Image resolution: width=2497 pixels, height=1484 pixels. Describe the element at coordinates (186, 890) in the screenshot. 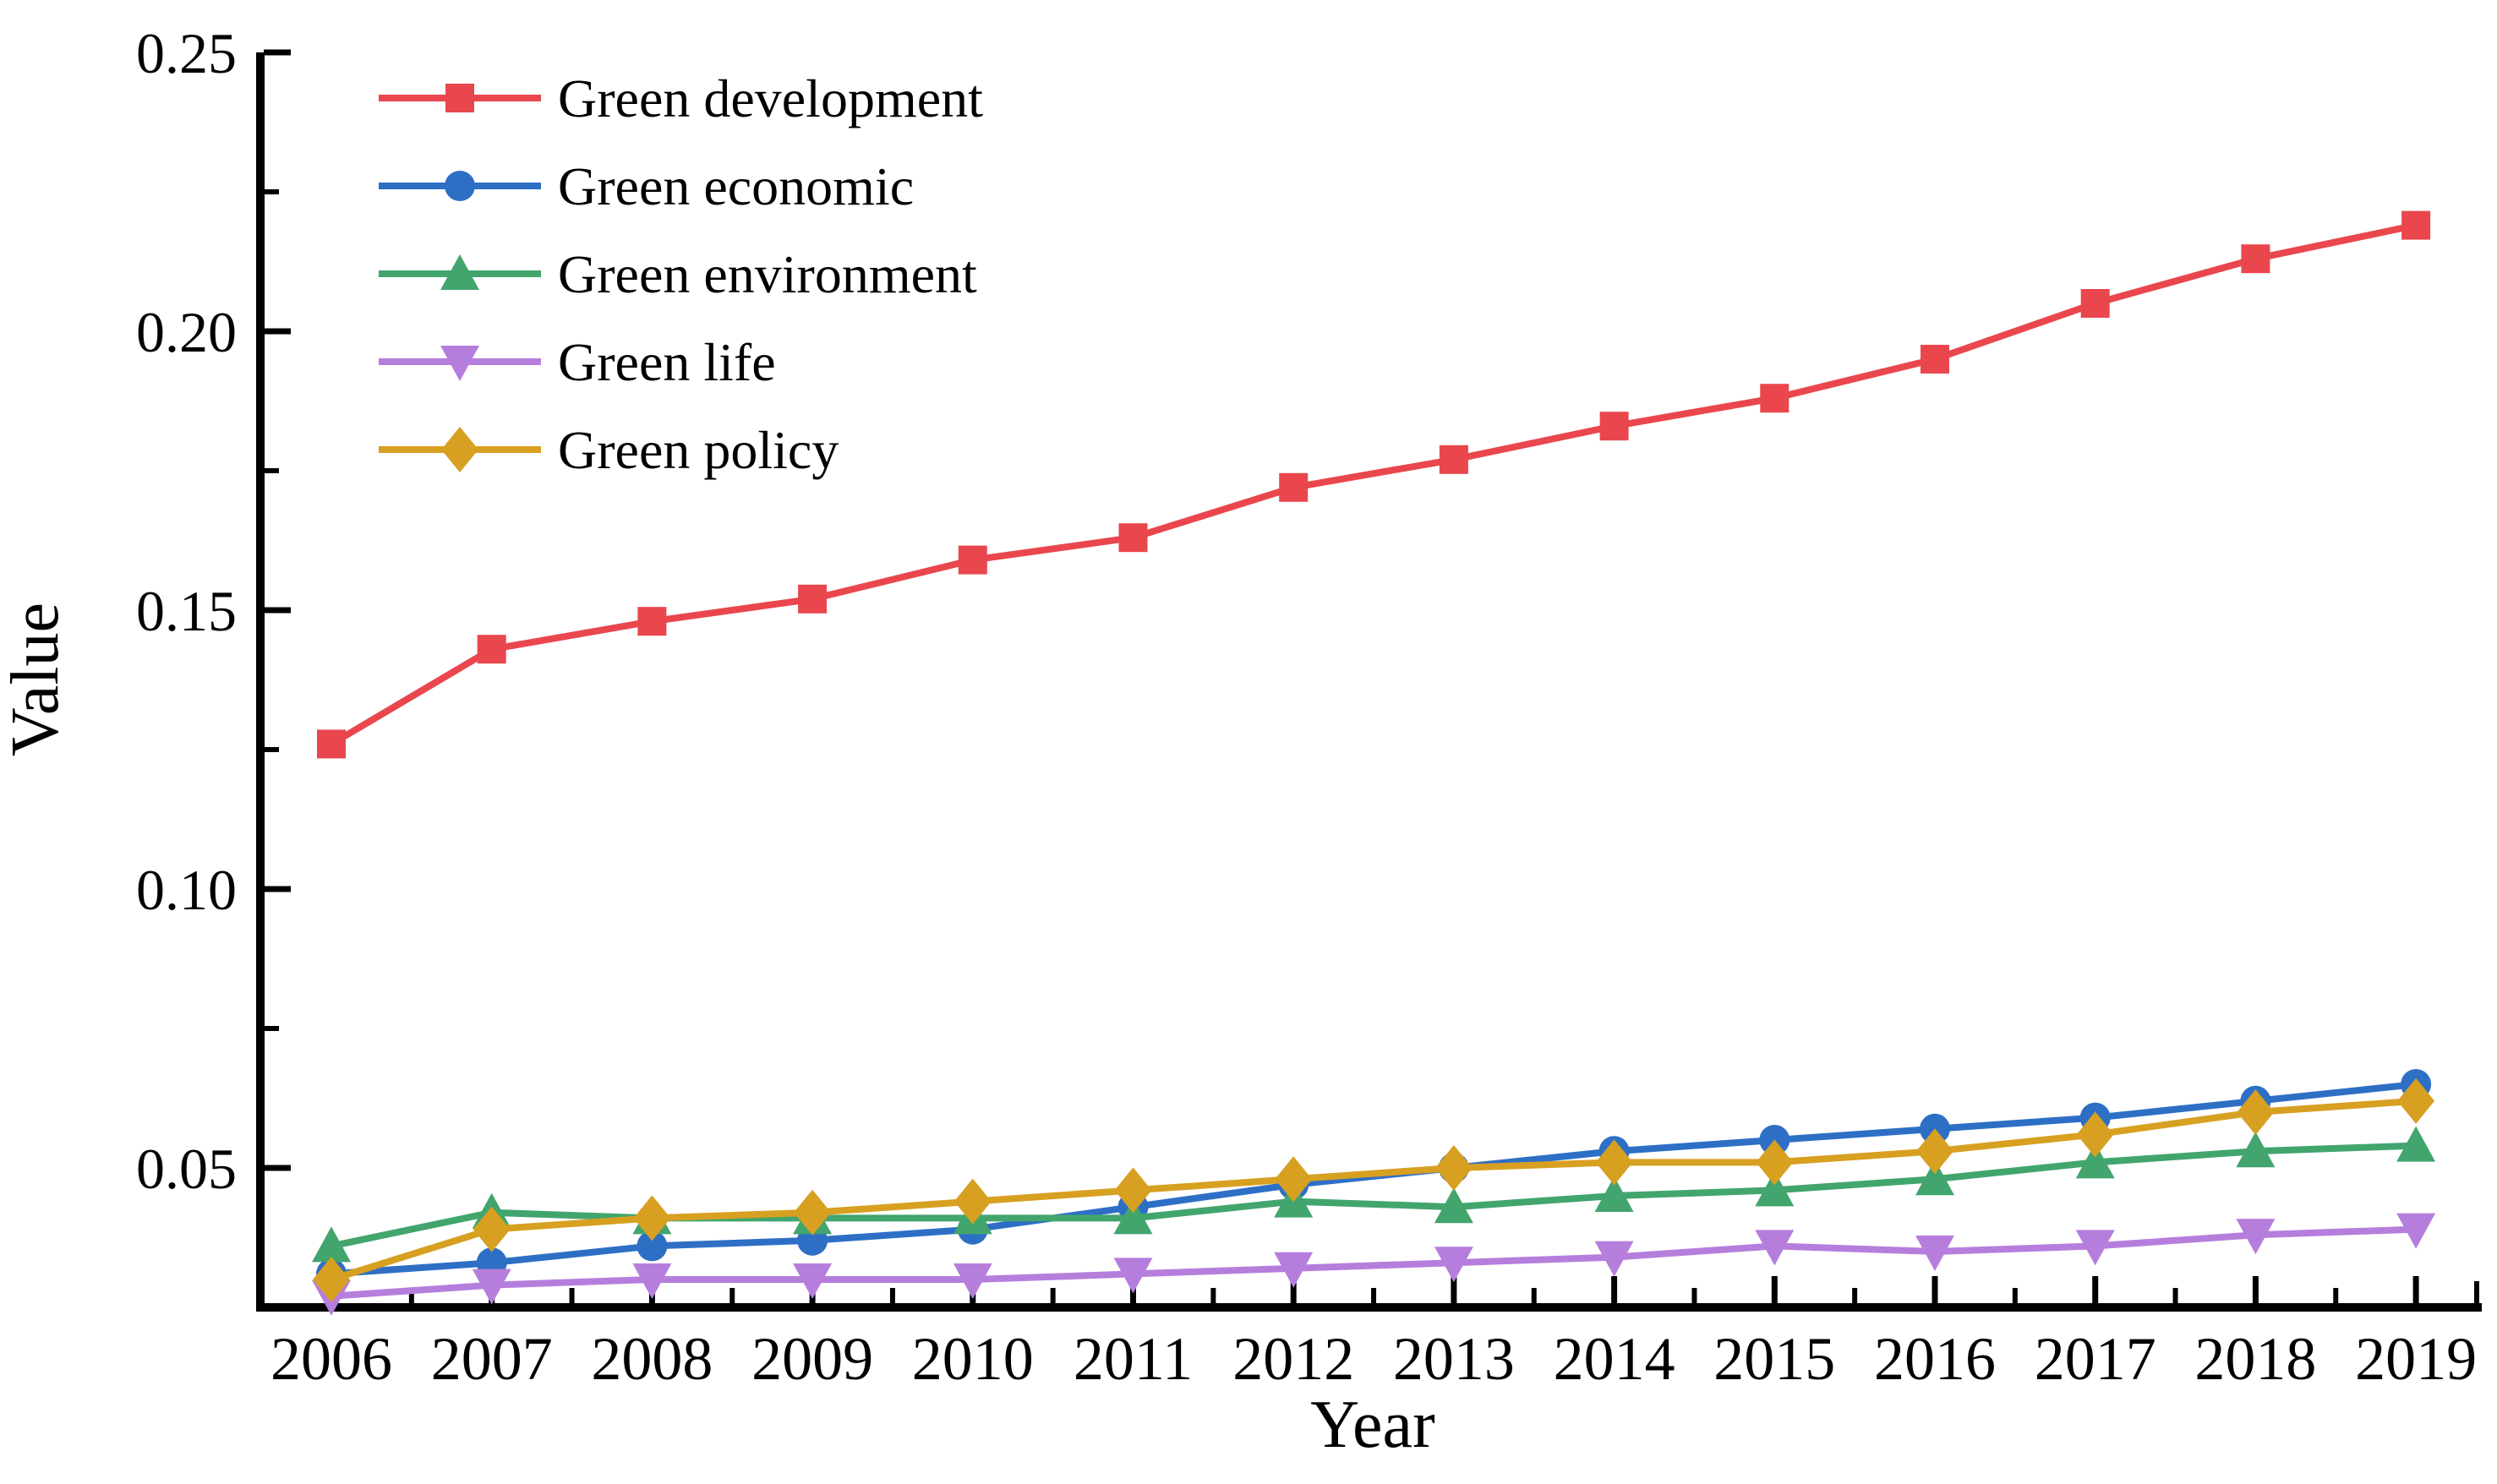

I see `y-tick-label: 0.10` at that location.